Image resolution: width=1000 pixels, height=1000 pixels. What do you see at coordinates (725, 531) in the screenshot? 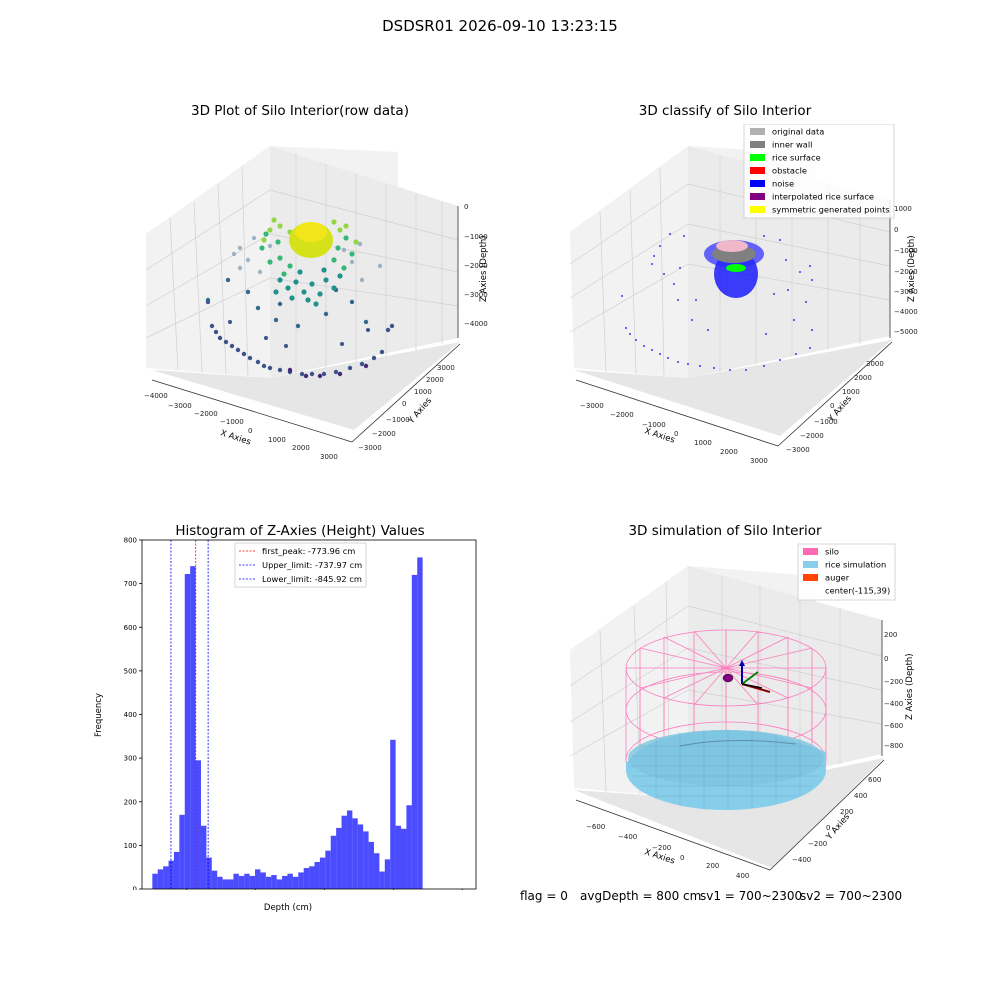
I see `simulation-plot-title: 3D simulation of Silo Interior` at bounding box center [725, 531].